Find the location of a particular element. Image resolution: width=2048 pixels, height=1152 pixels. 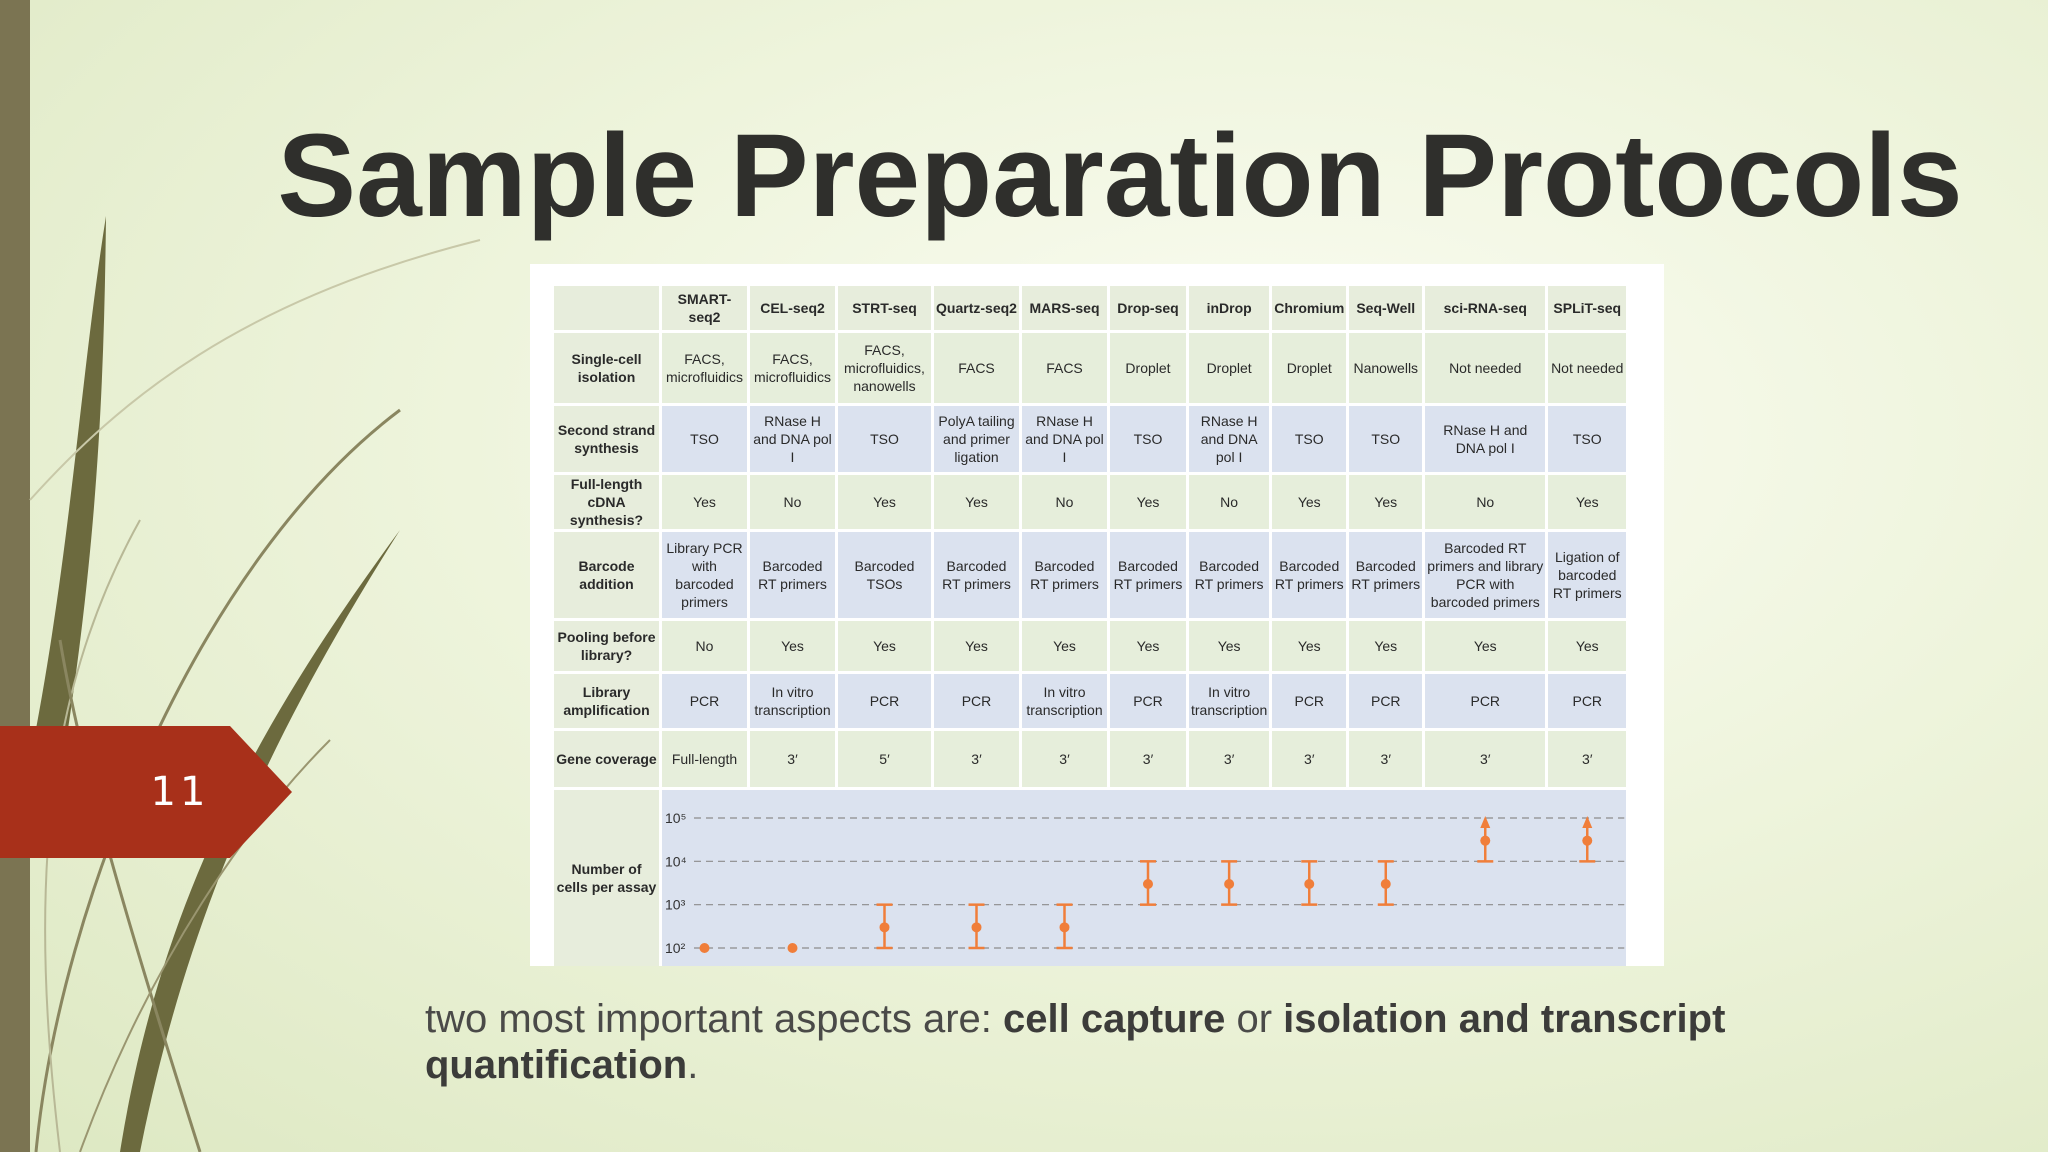

y-tick-label: 10² is located at coordinates (675, 948).